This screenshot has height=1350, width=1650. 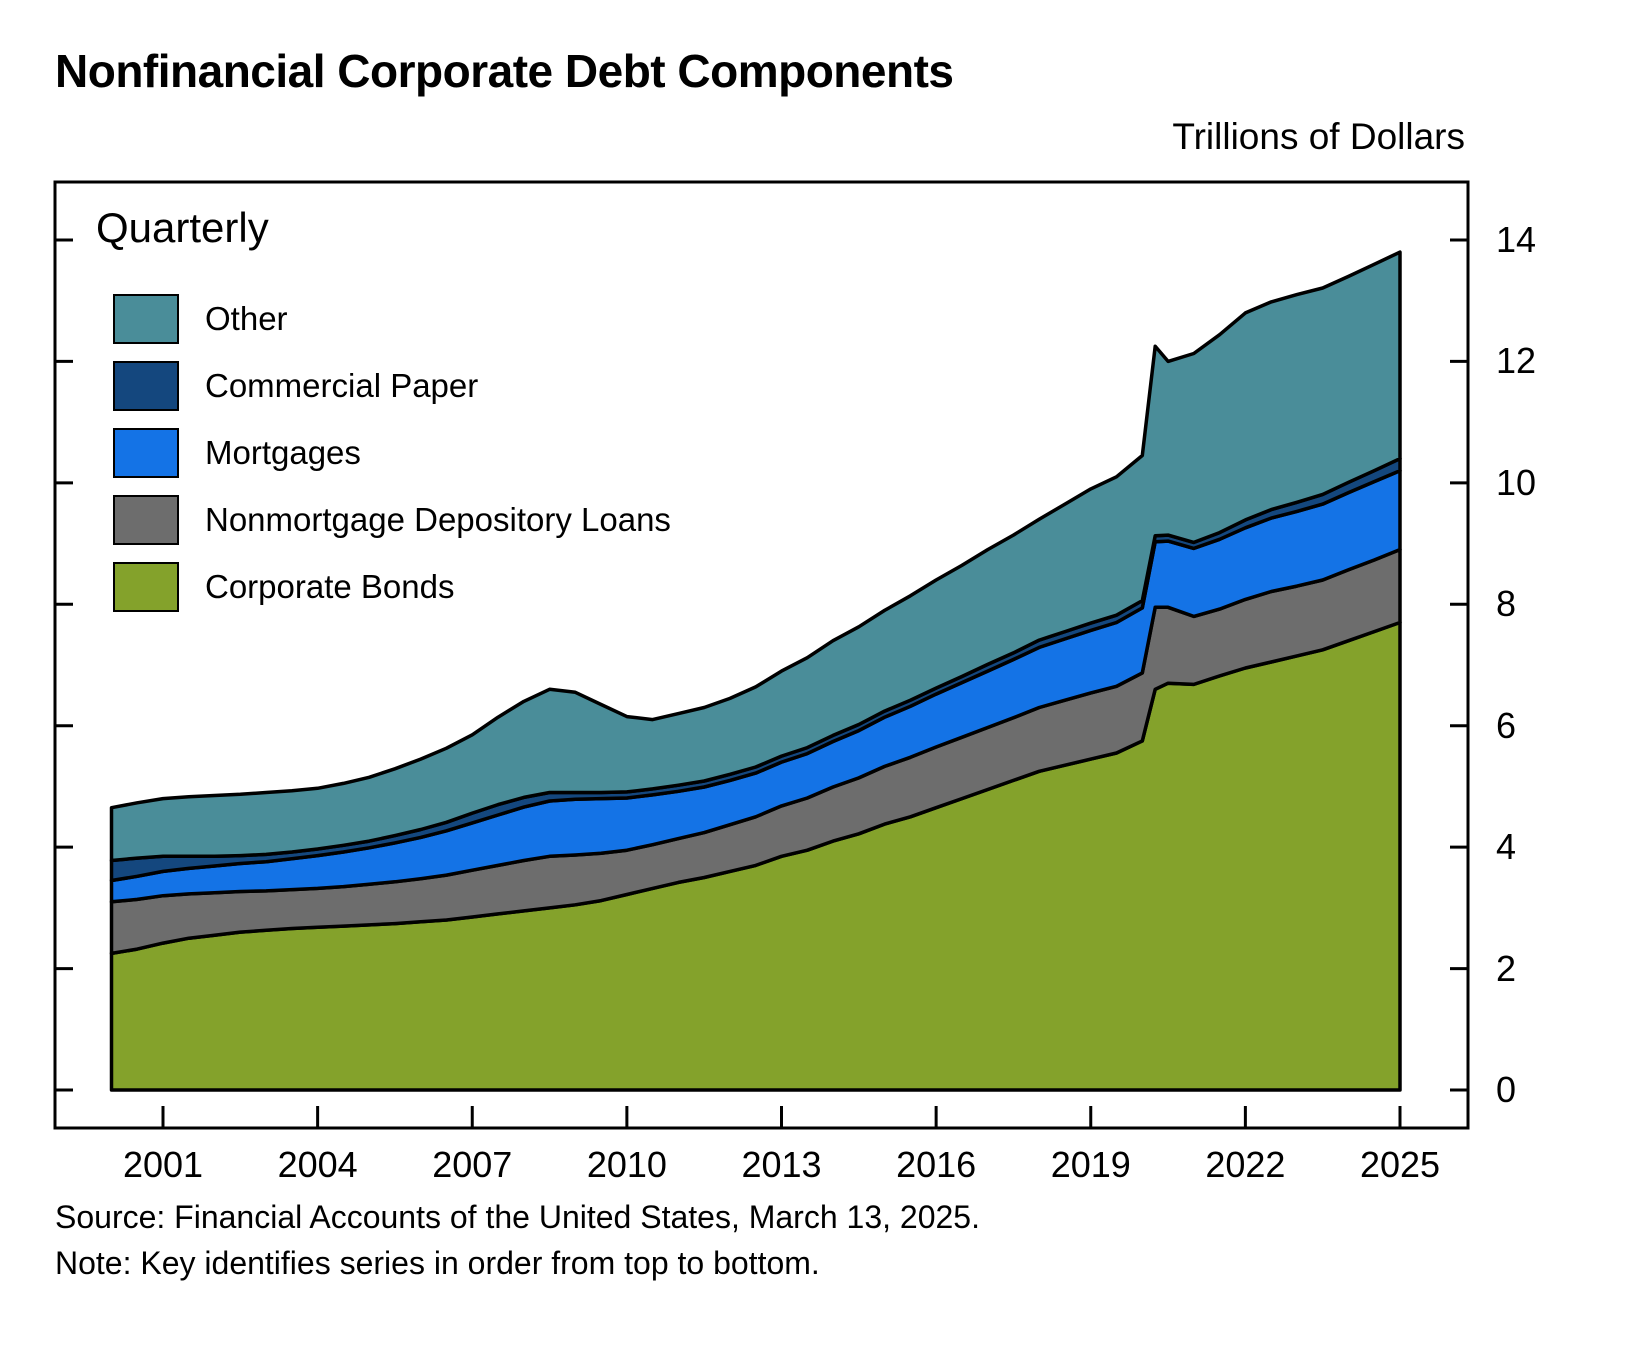 What do you see at coordinates (438, 519) in the screenshot?
I see `legend-label: Nonmortgage Depository Loans` at bounding box center [438, 519].